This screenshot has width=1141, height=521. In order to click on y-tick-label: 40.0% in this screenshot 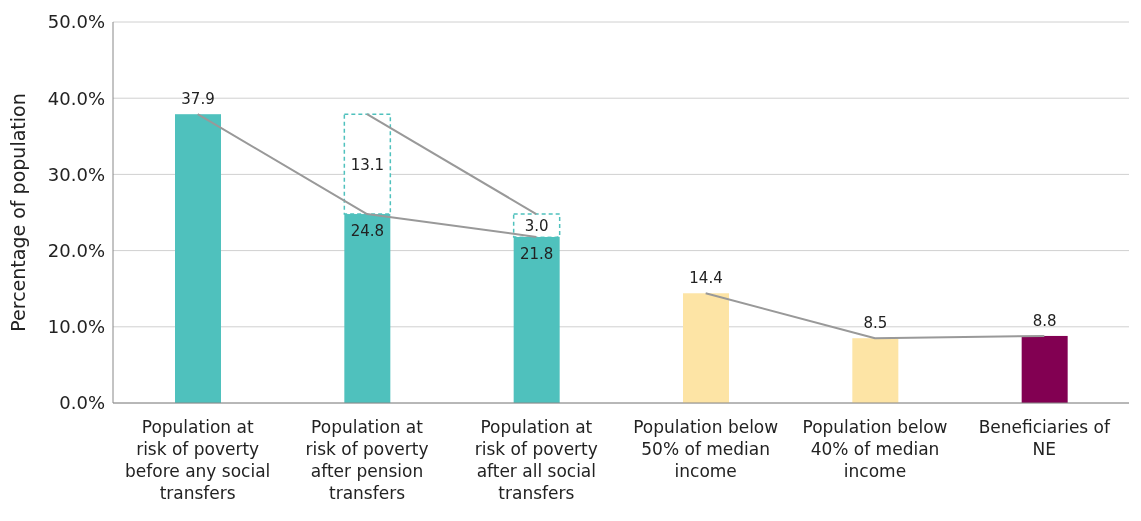, I will do `click(76, 98)`.